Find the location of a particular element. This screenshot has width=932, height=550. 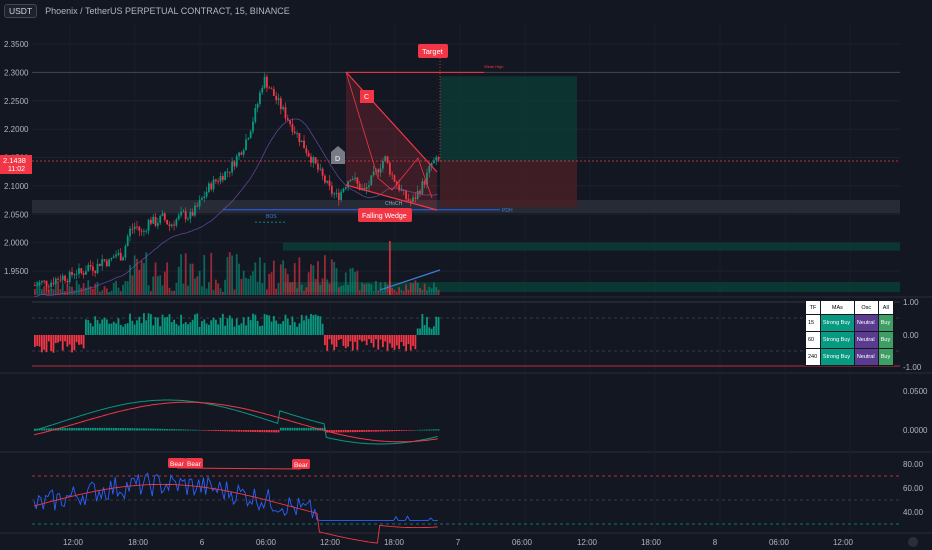

bear-label-2: Bear is located at coordinates (194, 463).